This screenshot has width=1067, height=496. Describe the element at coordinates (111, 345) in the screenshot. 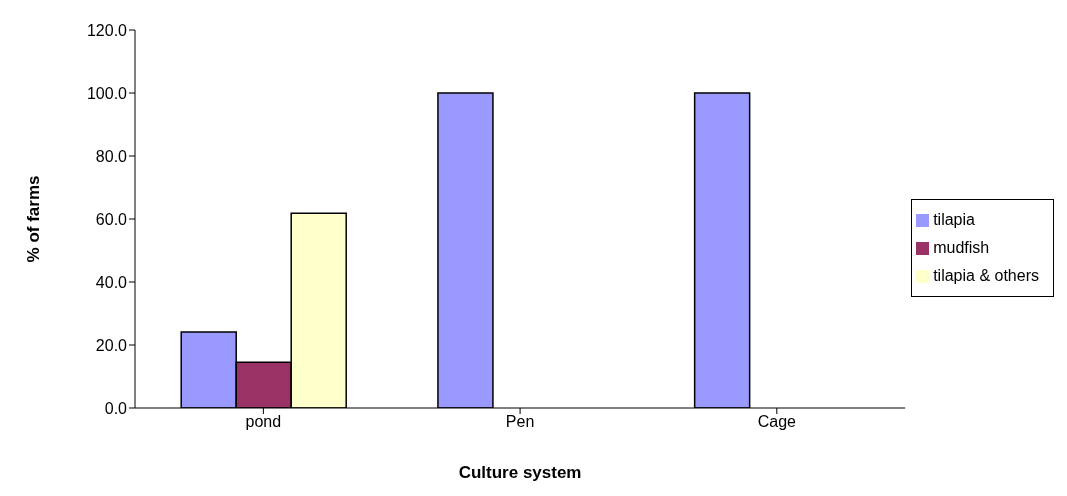

I see `y-tick-label: 20.0` at that location.